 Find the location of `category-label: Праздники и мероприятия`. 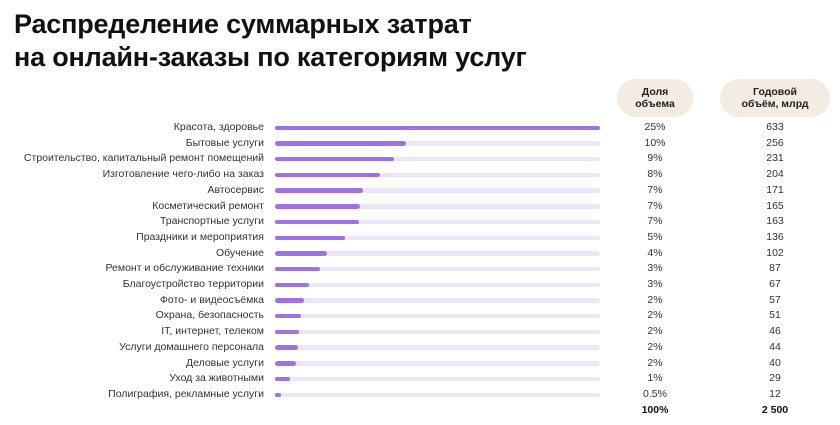

category-label: Праздники и мероприятия is located at coordinates (200, 236).